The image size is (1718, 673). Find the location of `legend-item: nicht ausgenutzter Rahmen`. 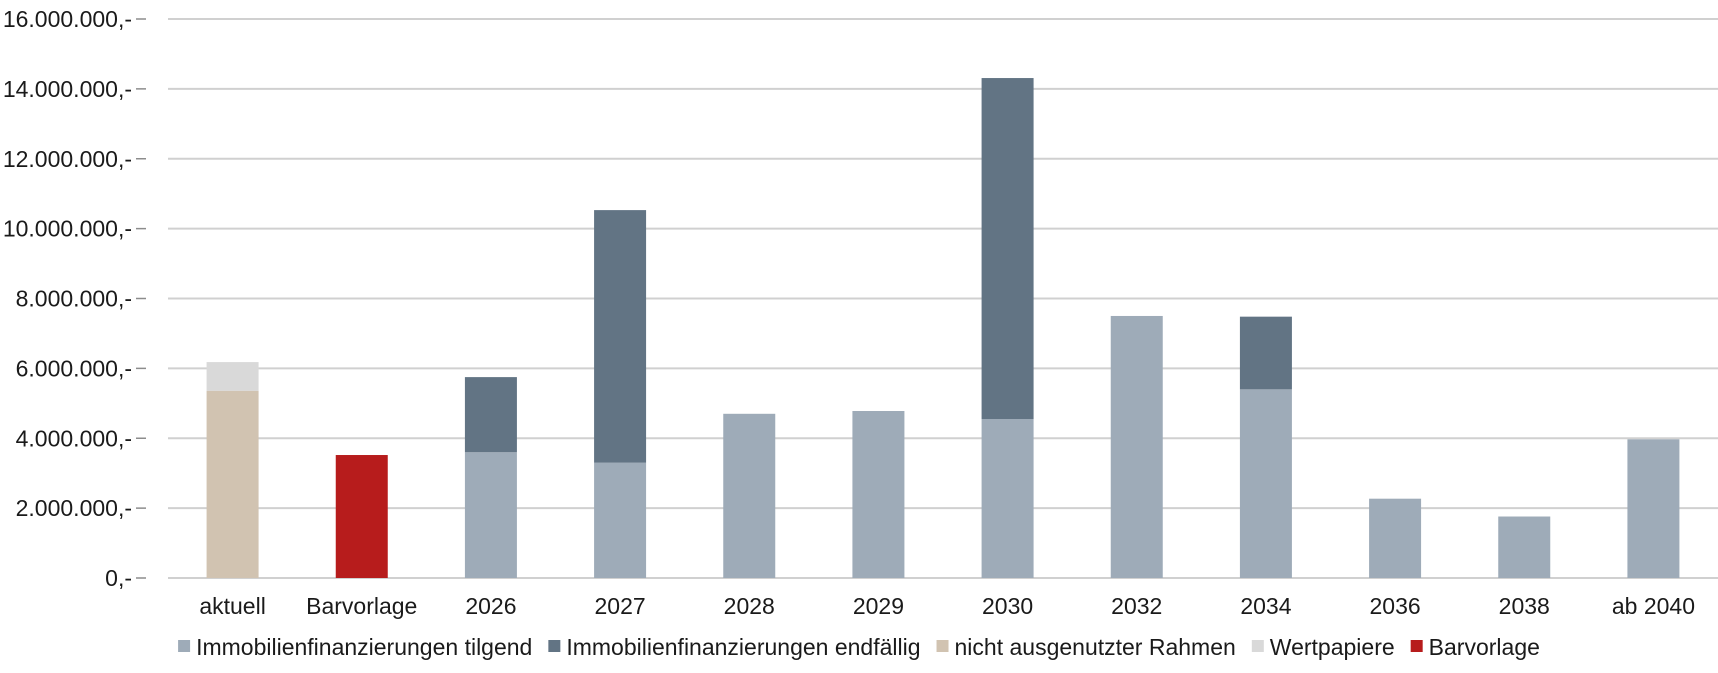

legend-item: nicht ausgenutzter Rahmen is located at coordinates (1086, 647).